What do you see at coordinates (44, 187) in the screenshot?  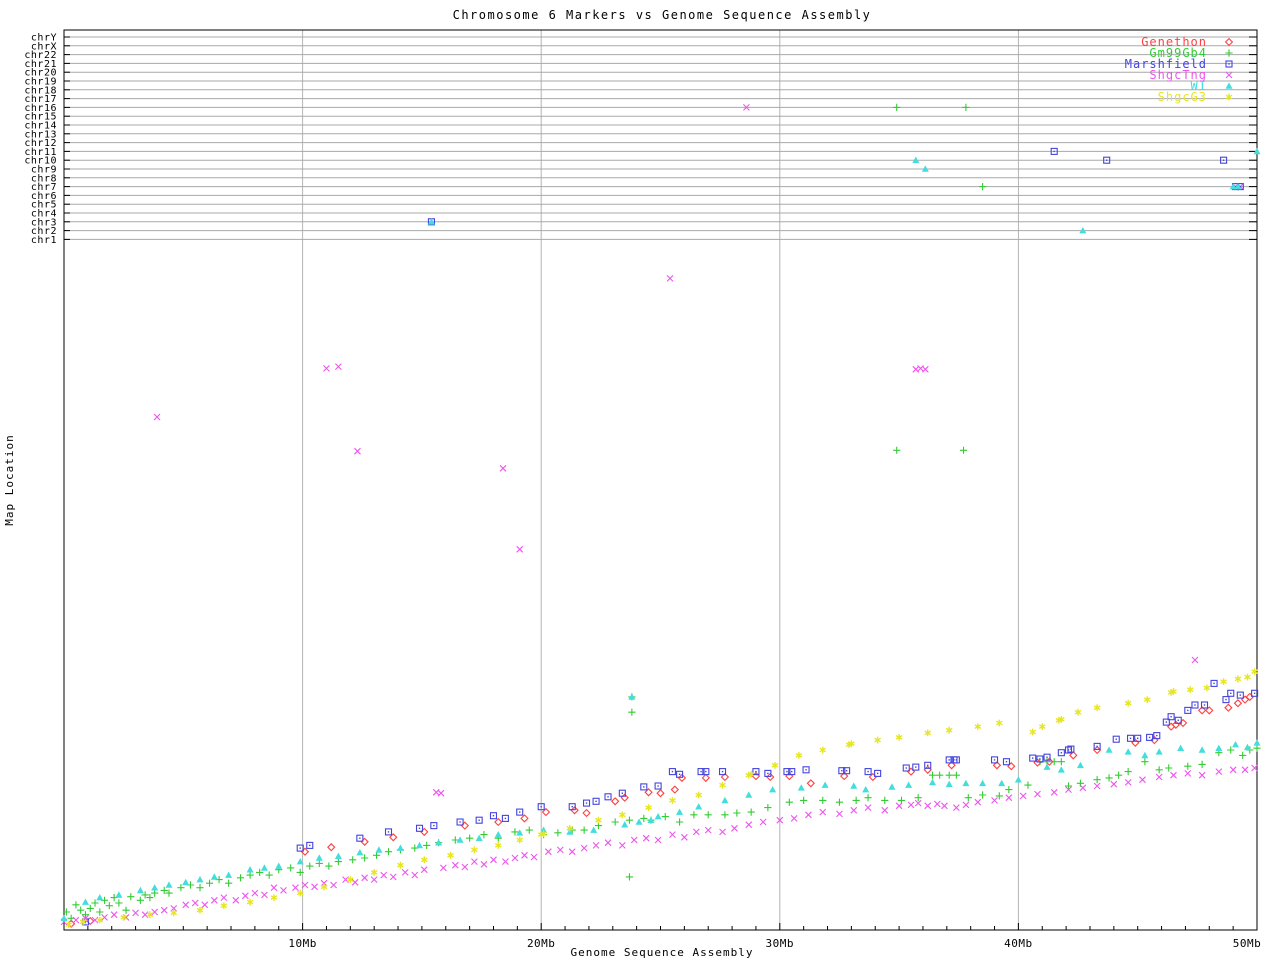 I see `chromosome-row-label: chr7` at bounding box center [44, 187].